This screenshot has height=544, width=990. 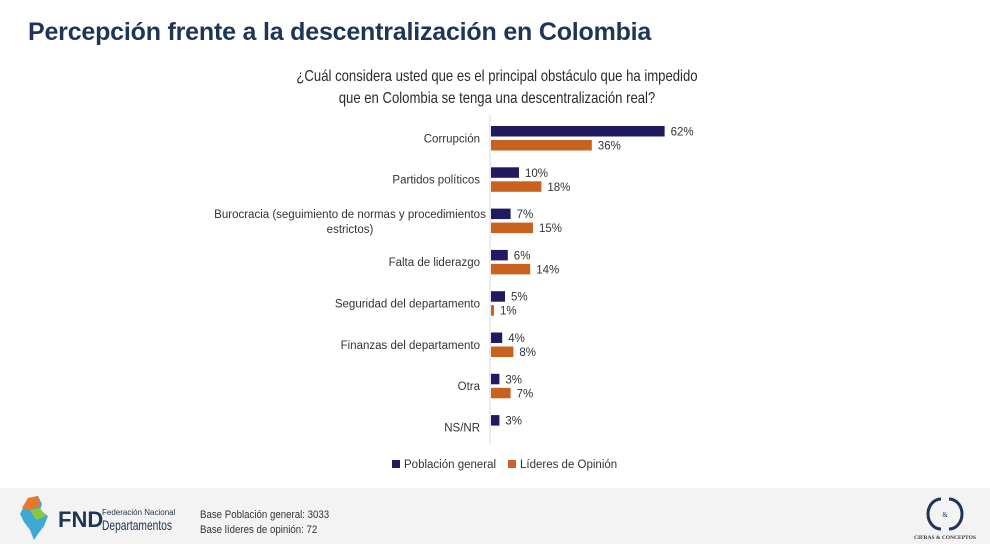 I want to click on legend-label: Líderes de Opinión, so click(x=568, y=465).